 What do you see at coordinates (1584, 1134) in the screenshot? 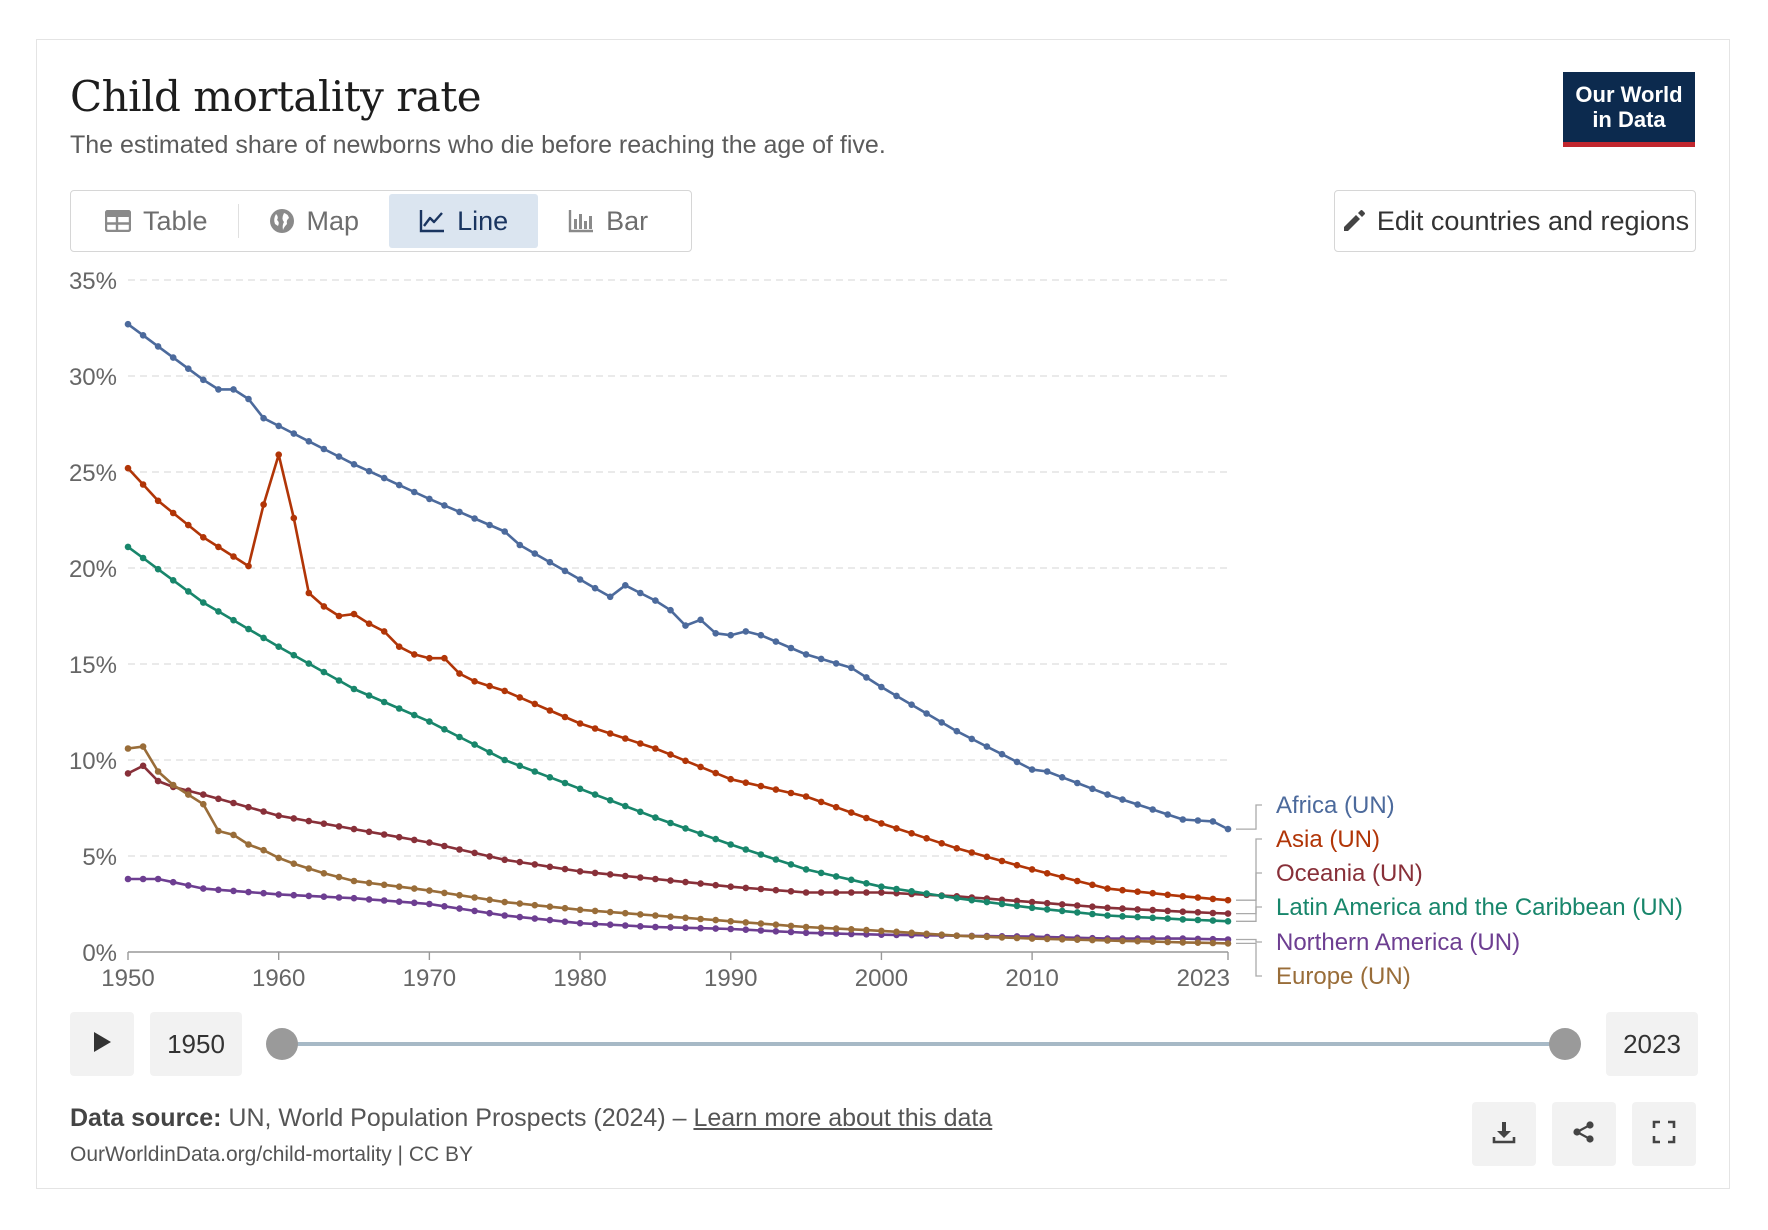
I see `share-button` at bounding box center [1584, 1134].